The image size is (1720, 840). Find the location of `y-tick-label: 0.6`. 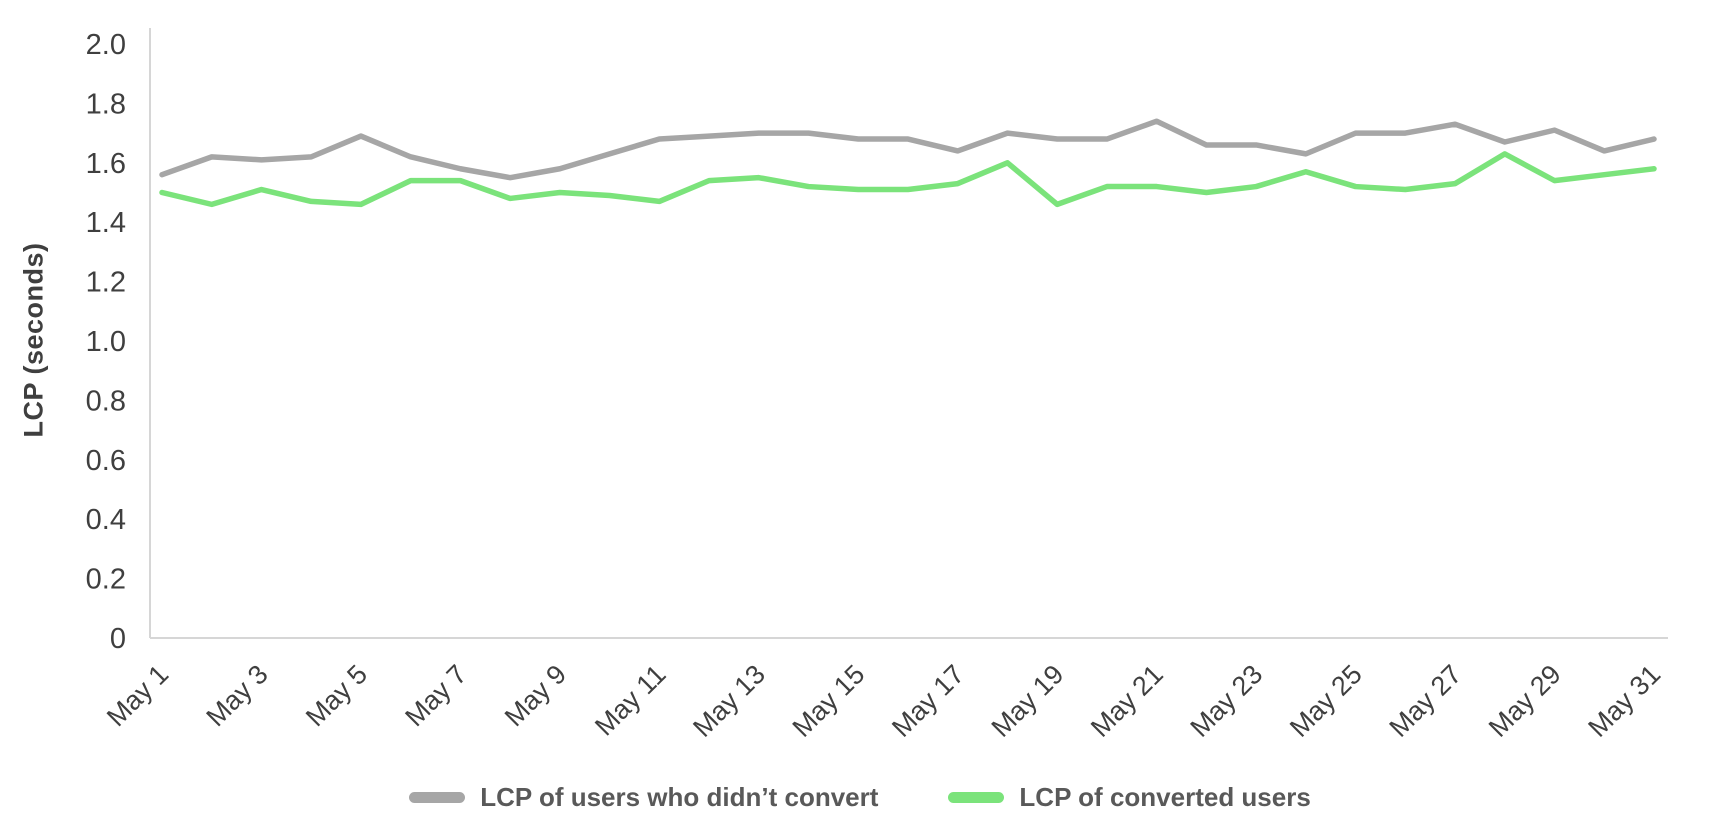

y-tick-label: 0.6 is located at coordinates (106, 461).